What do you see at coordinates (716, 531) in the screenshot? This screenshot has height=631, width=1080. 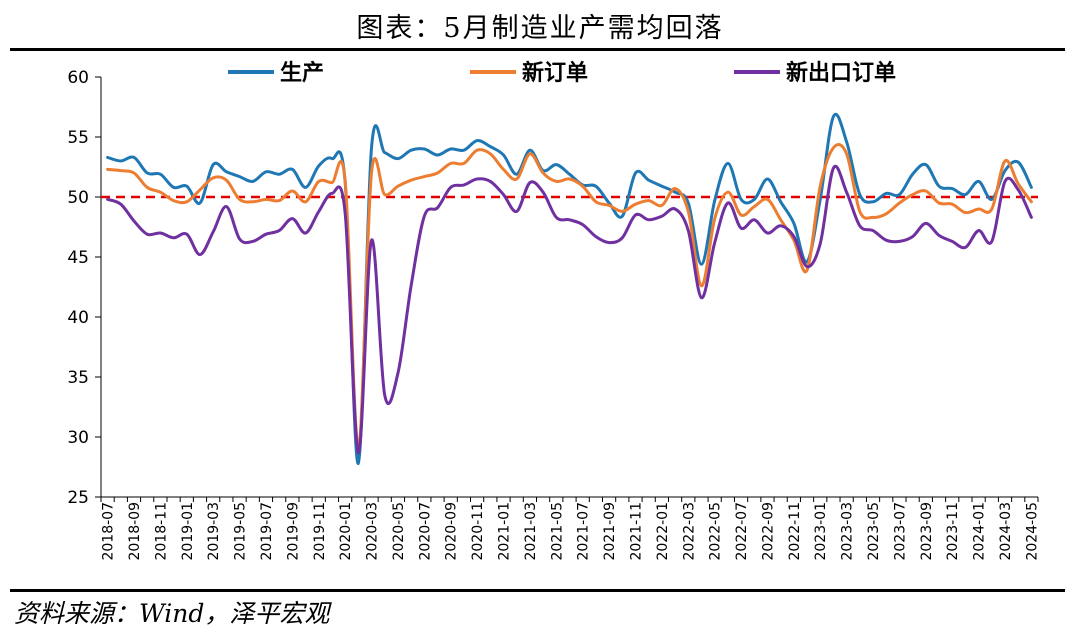 I see `x-tick-label: 2022-05` at bounding box center [716, 531].